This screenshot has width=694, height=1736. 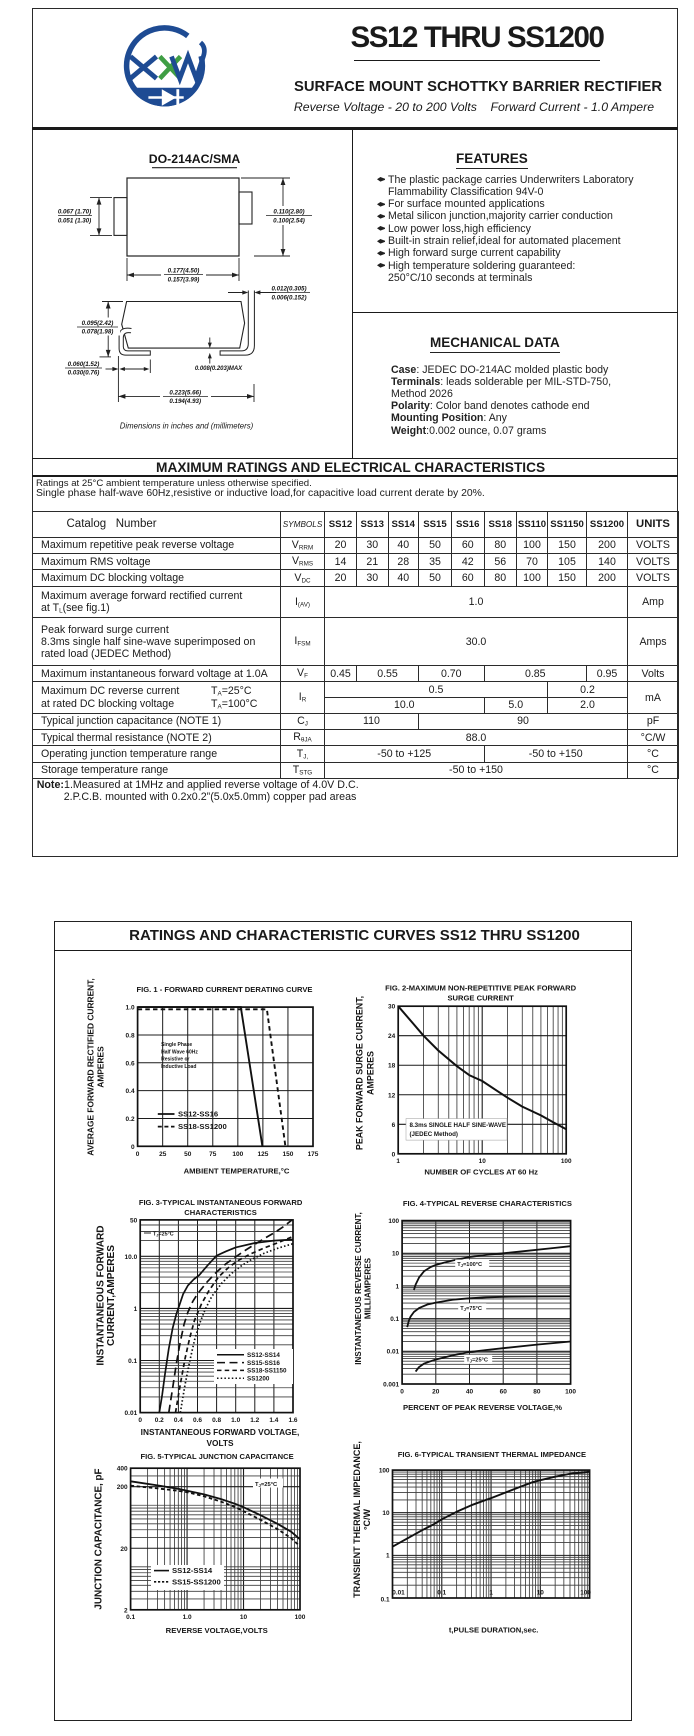 I want to click on svg-text: 0.067 (1.70), so click(x=74, y=212).